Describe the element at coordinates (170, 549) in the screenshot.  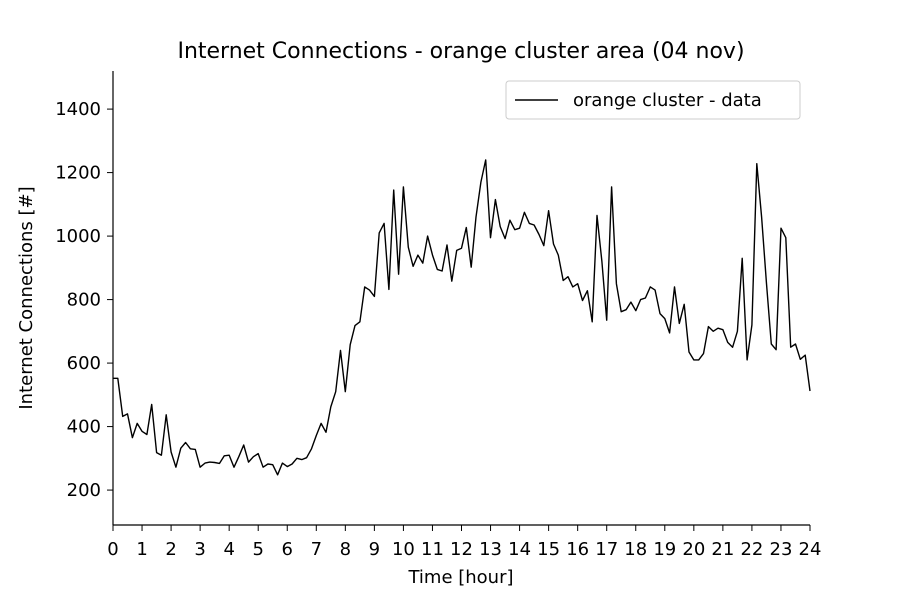
I see `x-tick-label: 2` at that location.